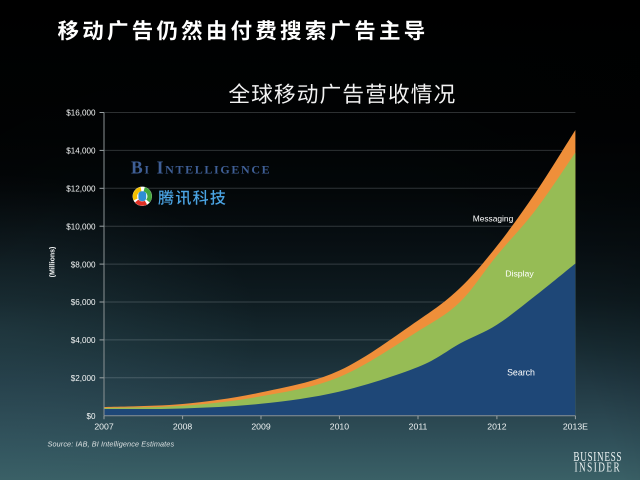 Image resolution: width=640 pixels, height=480 pixels. I want to click on svg-text:Source: IAB, BI Intelligence E: Source: IAB, BI Intelligence Estimates, so click(111, 443).